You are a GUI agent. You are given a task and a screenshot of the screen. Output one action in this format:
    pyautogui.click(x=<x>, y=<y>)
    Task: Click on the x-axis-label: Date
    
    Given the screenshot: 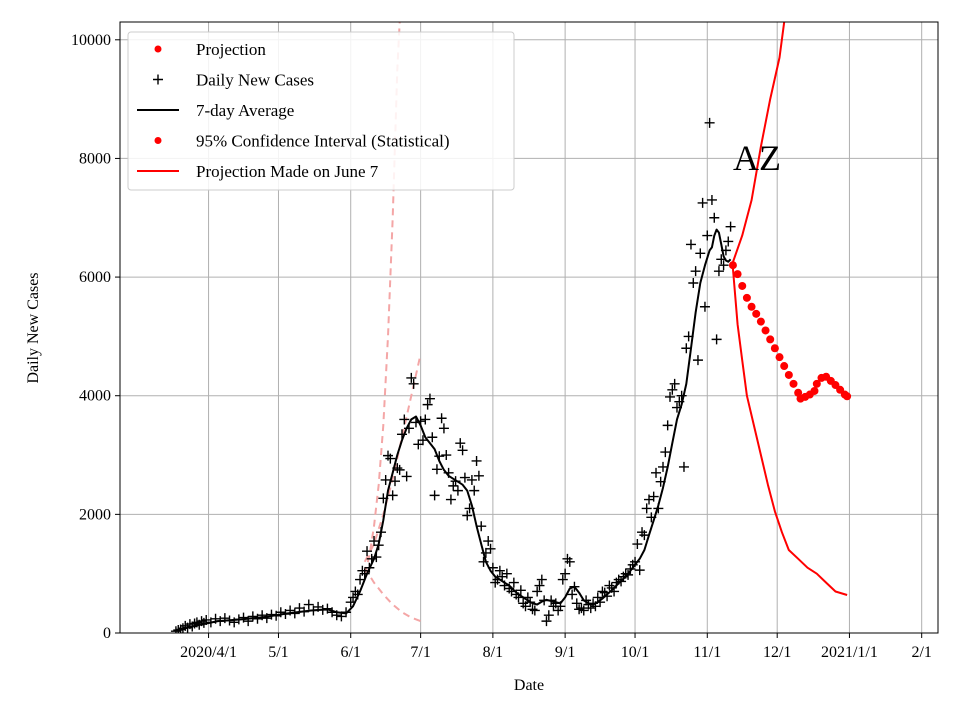 What is the action you would take?
    pyautogui.click(x=529, y=685)
    